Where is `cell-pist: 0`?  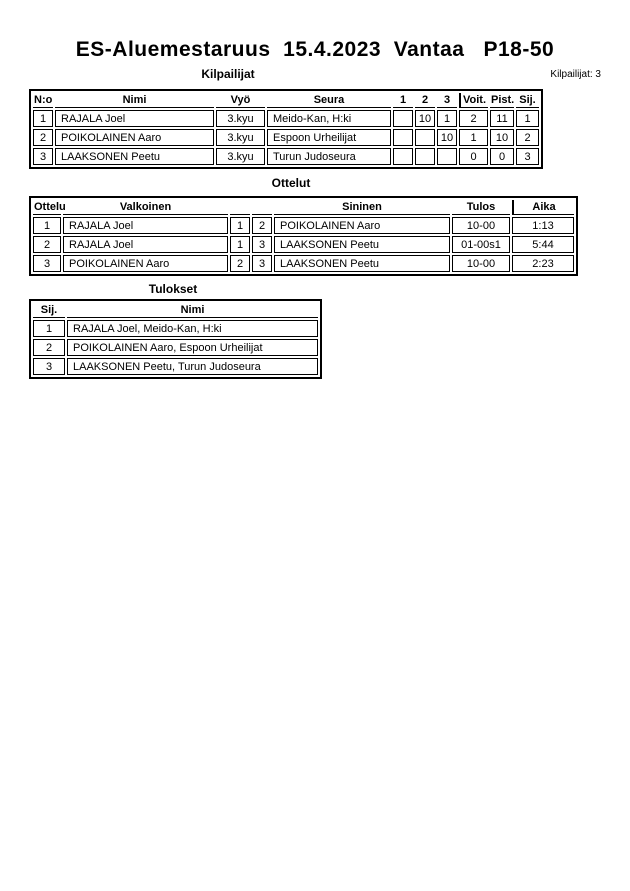 cell-pist: 0 is located at coordinates (502, 156).